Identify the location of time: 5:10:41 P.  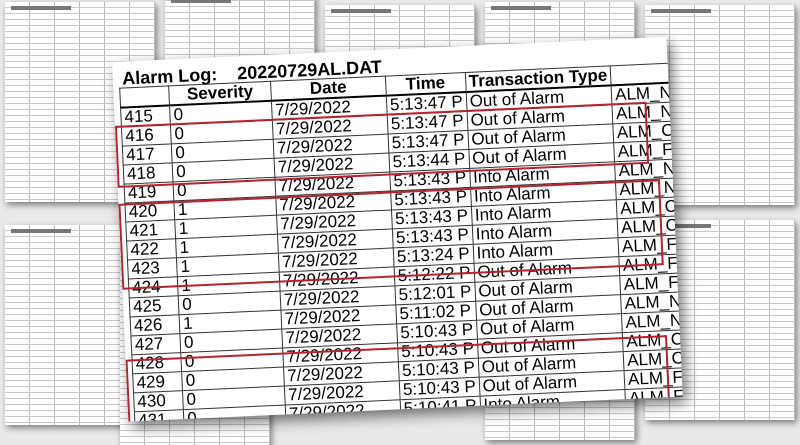
(440, 407).